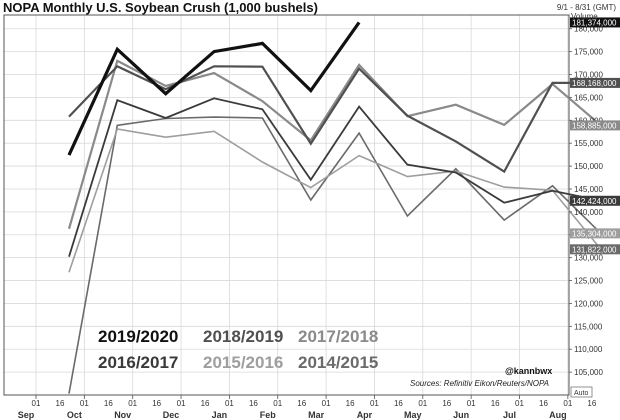 The height and width of the screenshot is (420, 620). I want to click on y-tick-label: 125,000, so click(588, 281).